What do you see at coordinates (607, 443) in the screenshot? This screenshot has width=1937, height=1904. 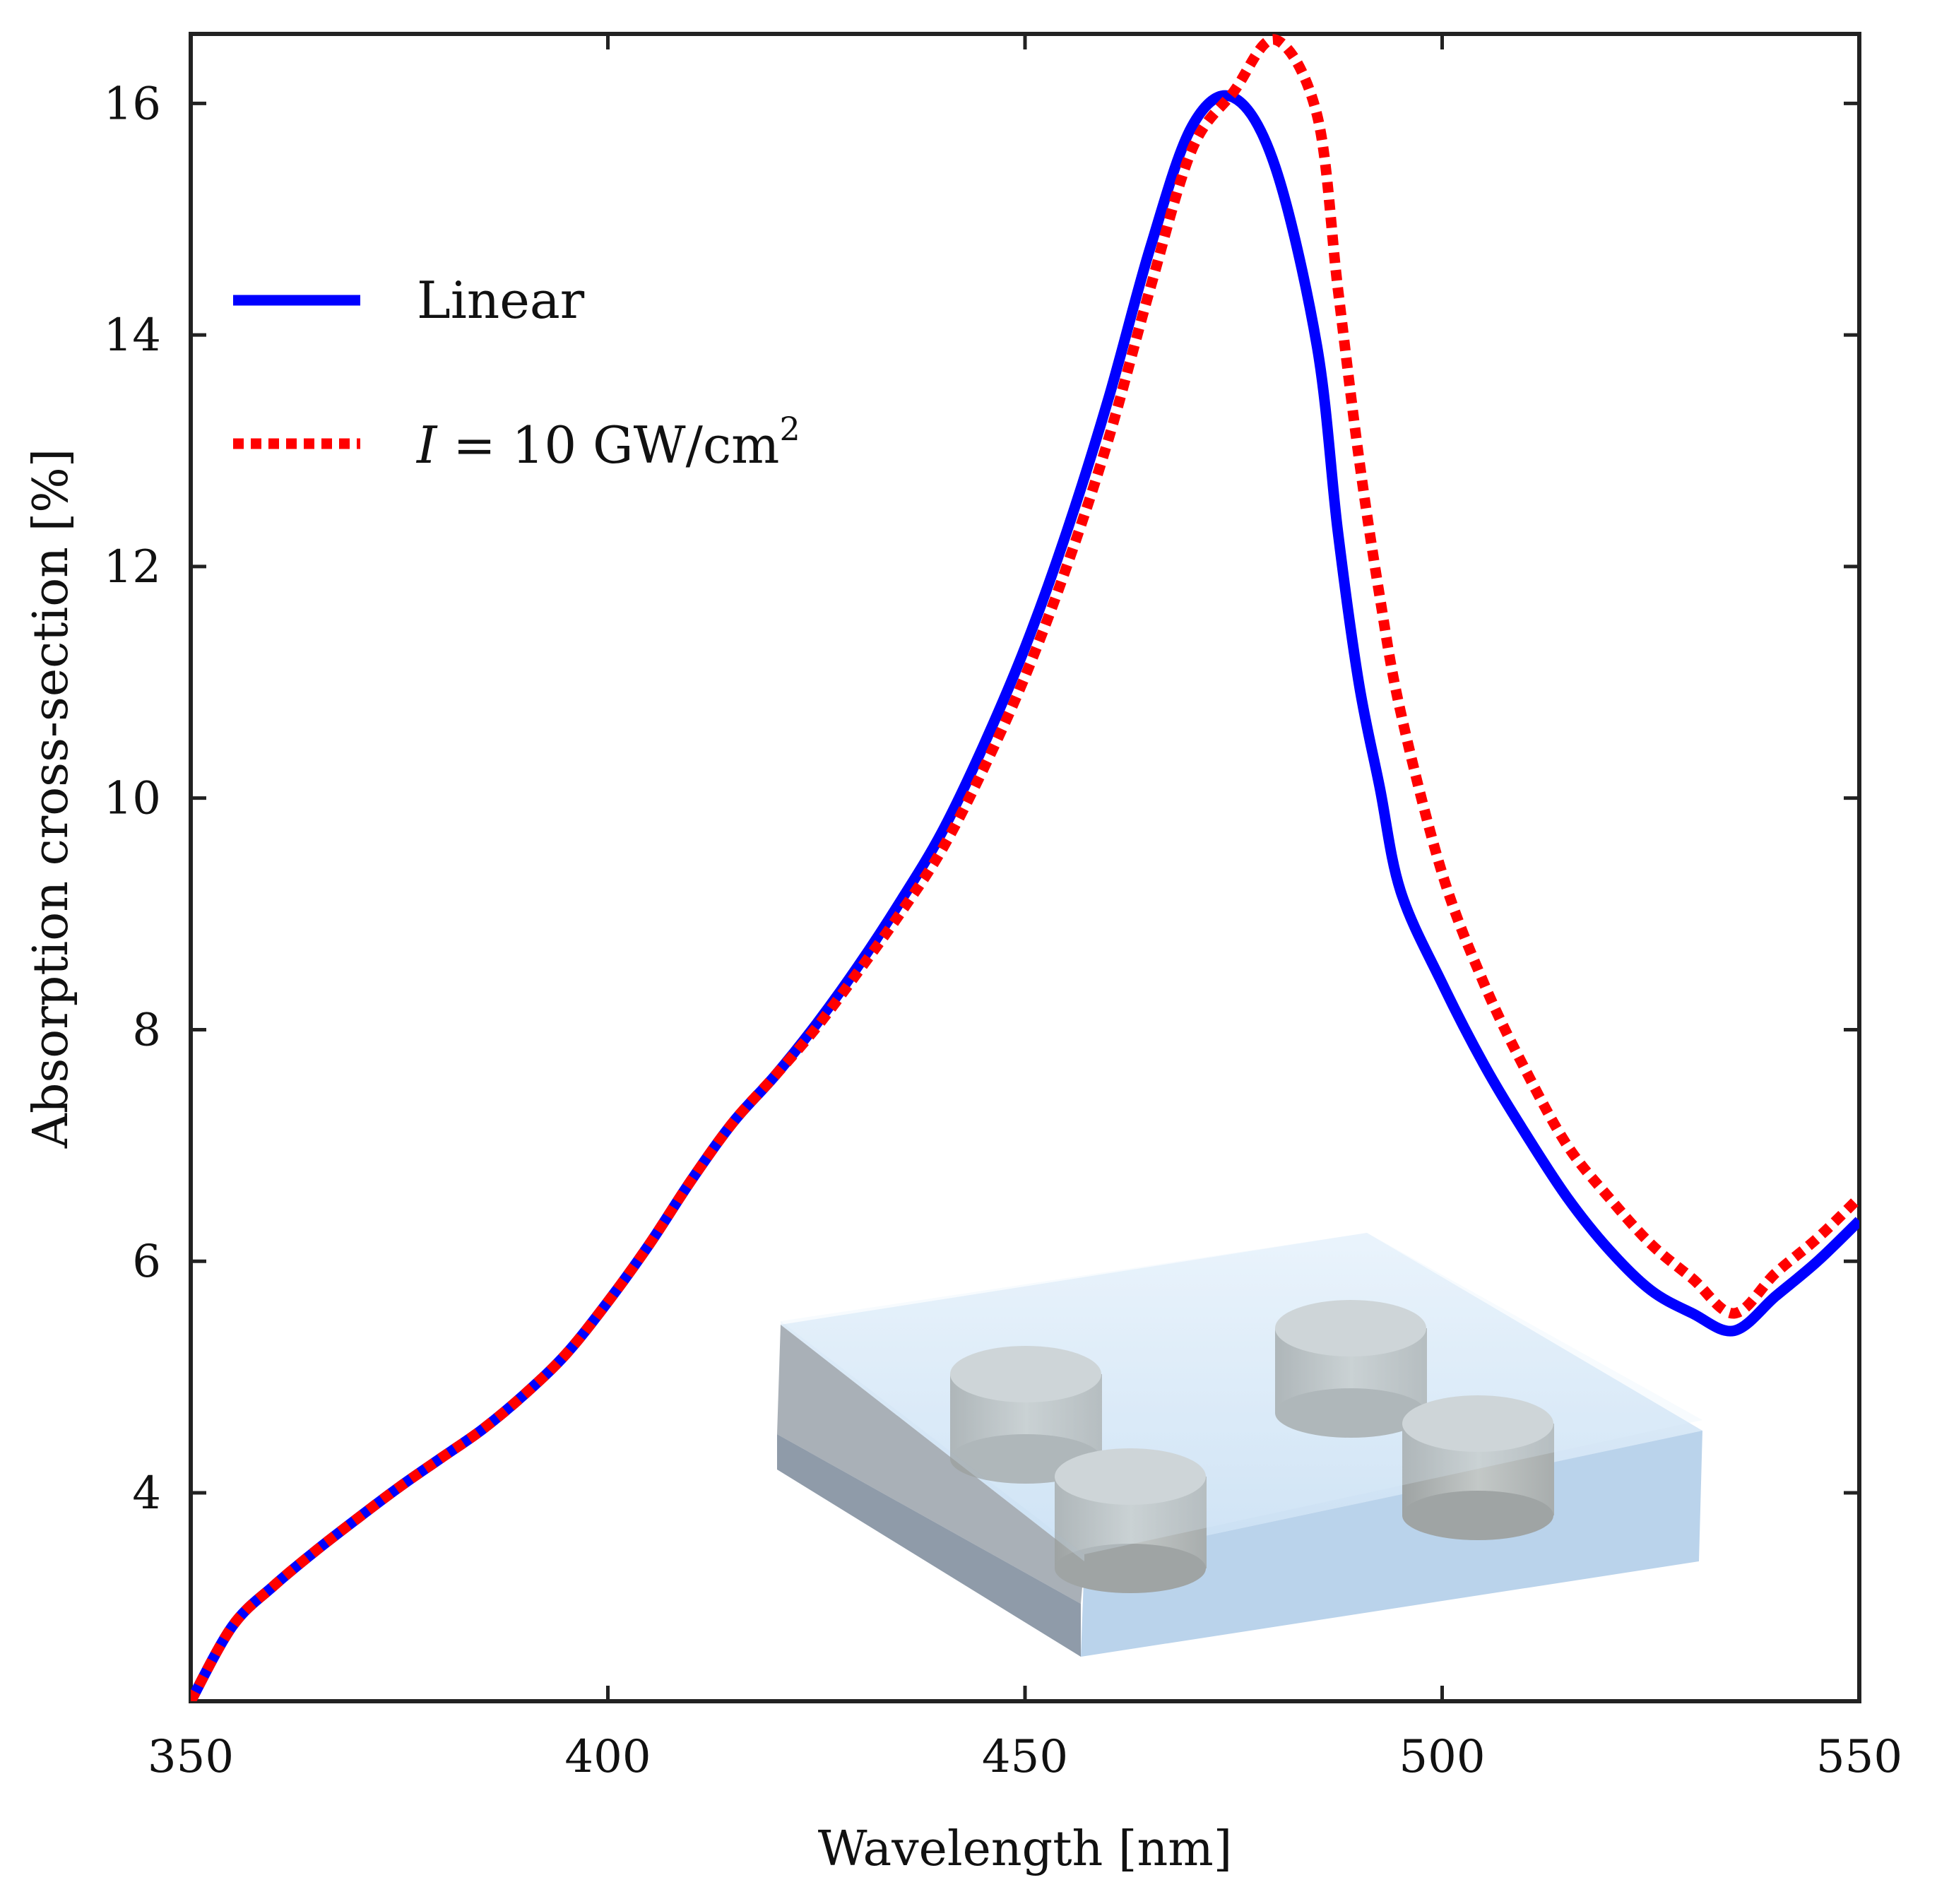 I see `legend-intensity-label: I = 10 GW/cm2` at bounding box center [607, 443].